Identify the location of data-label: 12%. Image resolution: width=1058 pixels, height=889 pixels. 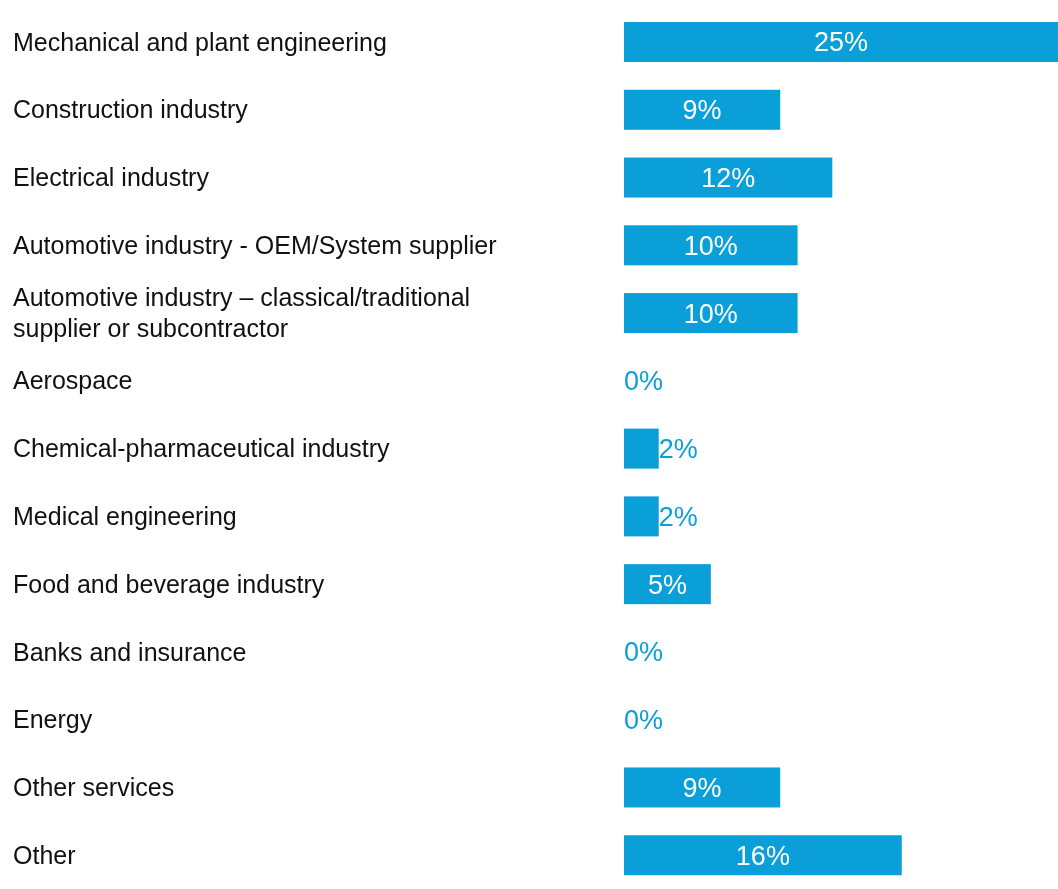
(728, 177).